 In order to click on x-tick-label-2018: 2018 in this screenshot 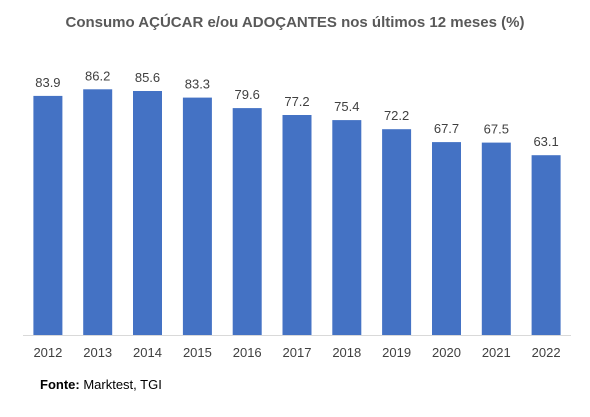, I will do `click(346, 352)`.